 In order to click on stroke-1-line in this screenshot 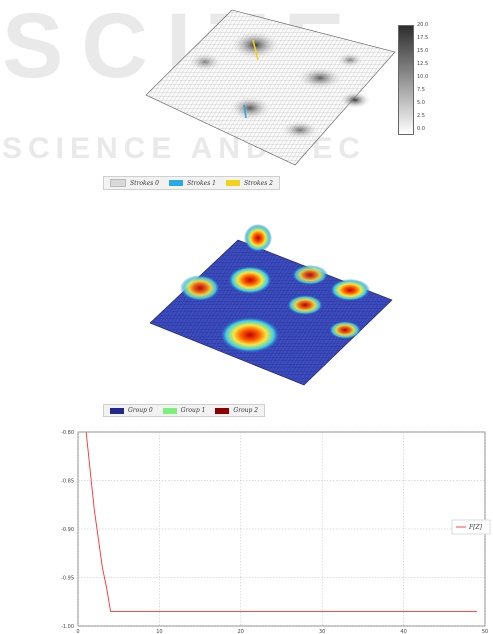, I will do `click(245, 111)`.